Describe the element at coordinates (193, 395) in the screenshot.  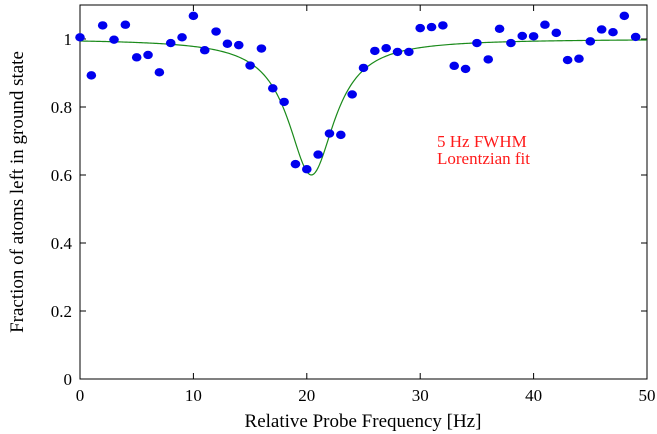
I see `x-tick-label: 10` at that location.